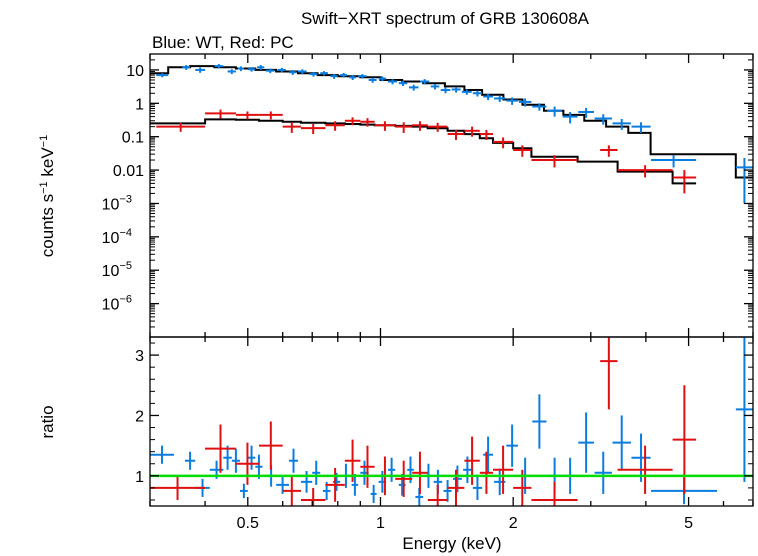  What do you see at coordinates (128, 171) in the screenshot?
I see `y-tick-label: 0.01` at bounding box center [128, 171].